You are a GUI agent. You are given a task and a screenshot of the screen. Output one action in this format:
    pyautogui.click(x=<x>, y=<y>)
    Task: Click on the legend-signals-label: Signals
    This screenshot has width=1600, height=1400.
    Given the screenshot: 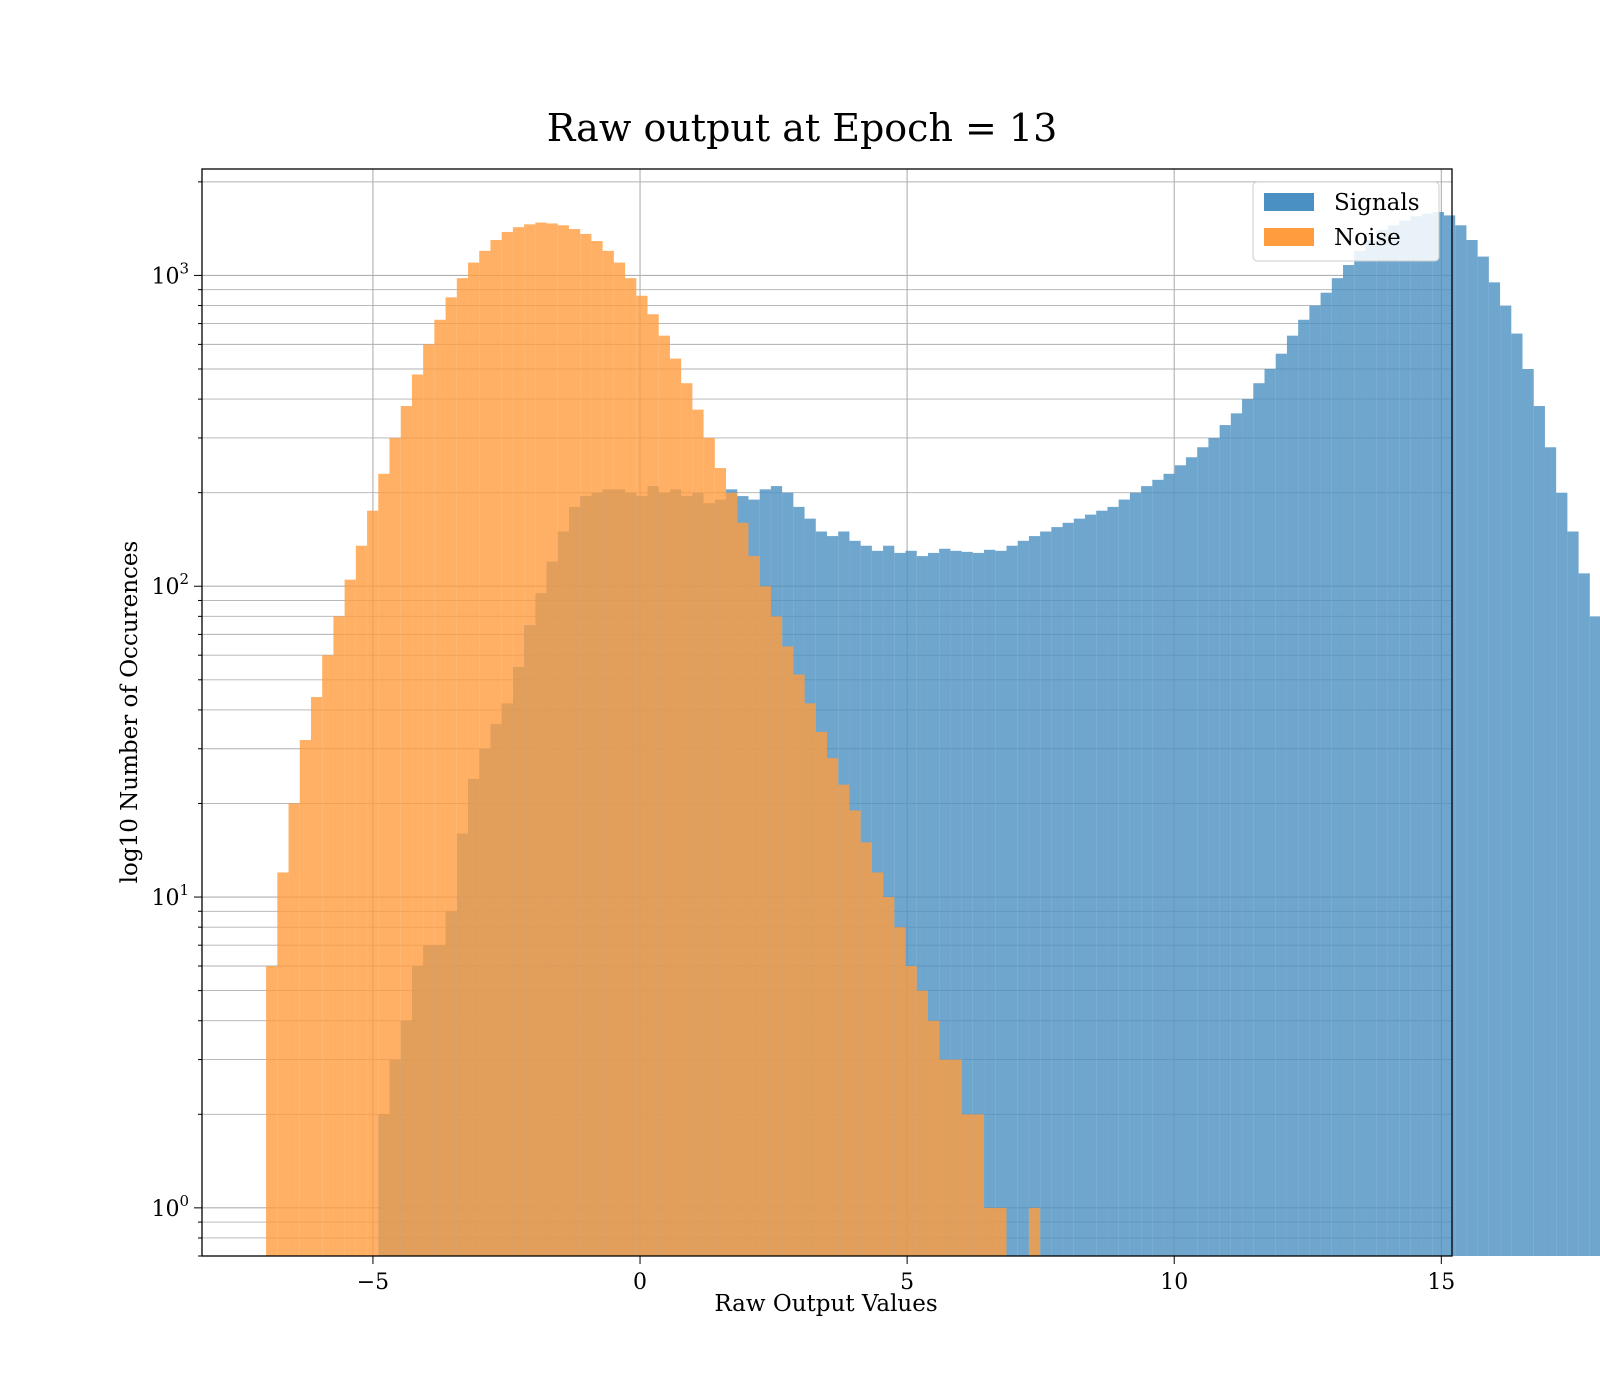 What is the action you would take?
    pyautogui.click(x=1377, y=203)
    